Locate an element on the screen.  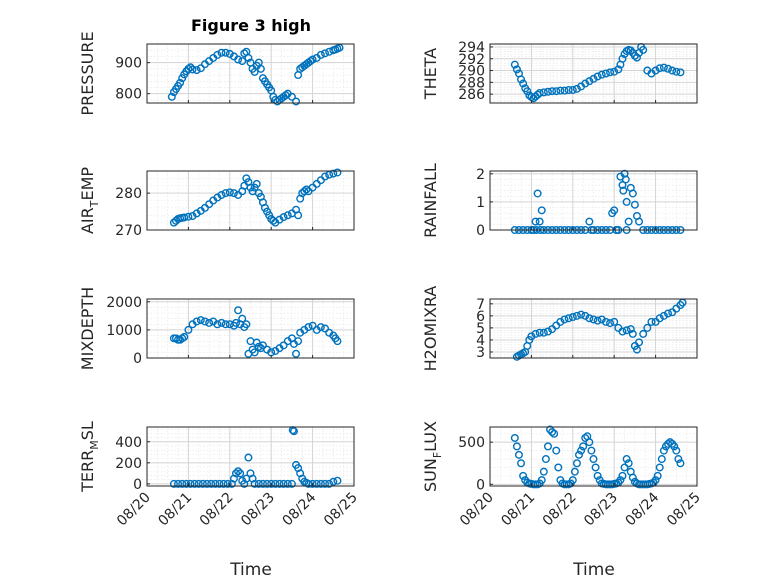
y-tick-label: 2000 is located at coordinates (124, 303).